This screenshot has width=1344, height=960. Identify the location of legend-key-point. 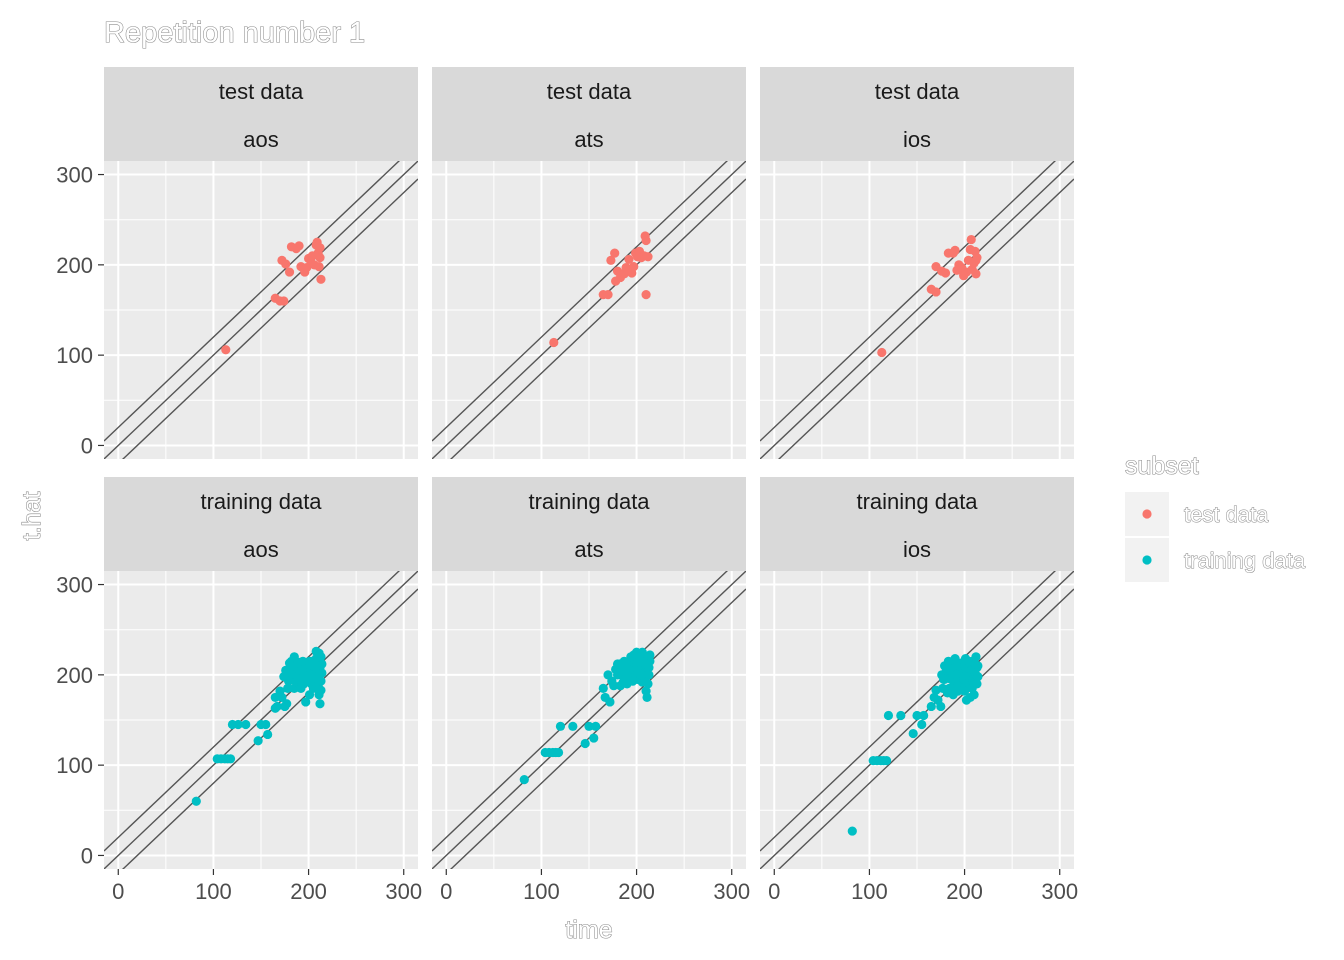
(1147, 514).